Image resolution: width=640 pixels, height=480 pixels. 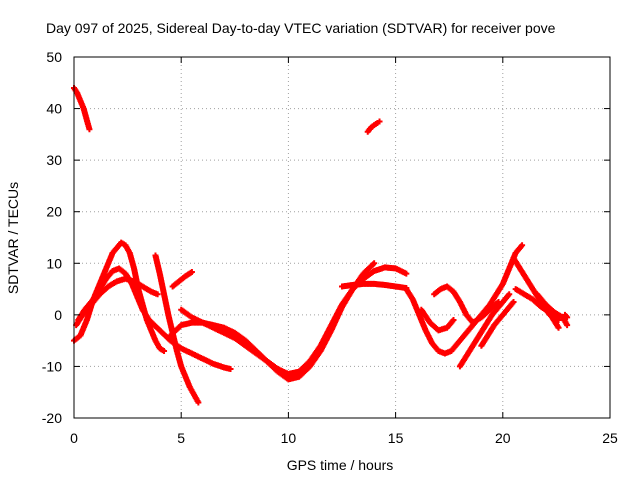 I want to click on x-tick-label: 0, so click(x=74, y=438).